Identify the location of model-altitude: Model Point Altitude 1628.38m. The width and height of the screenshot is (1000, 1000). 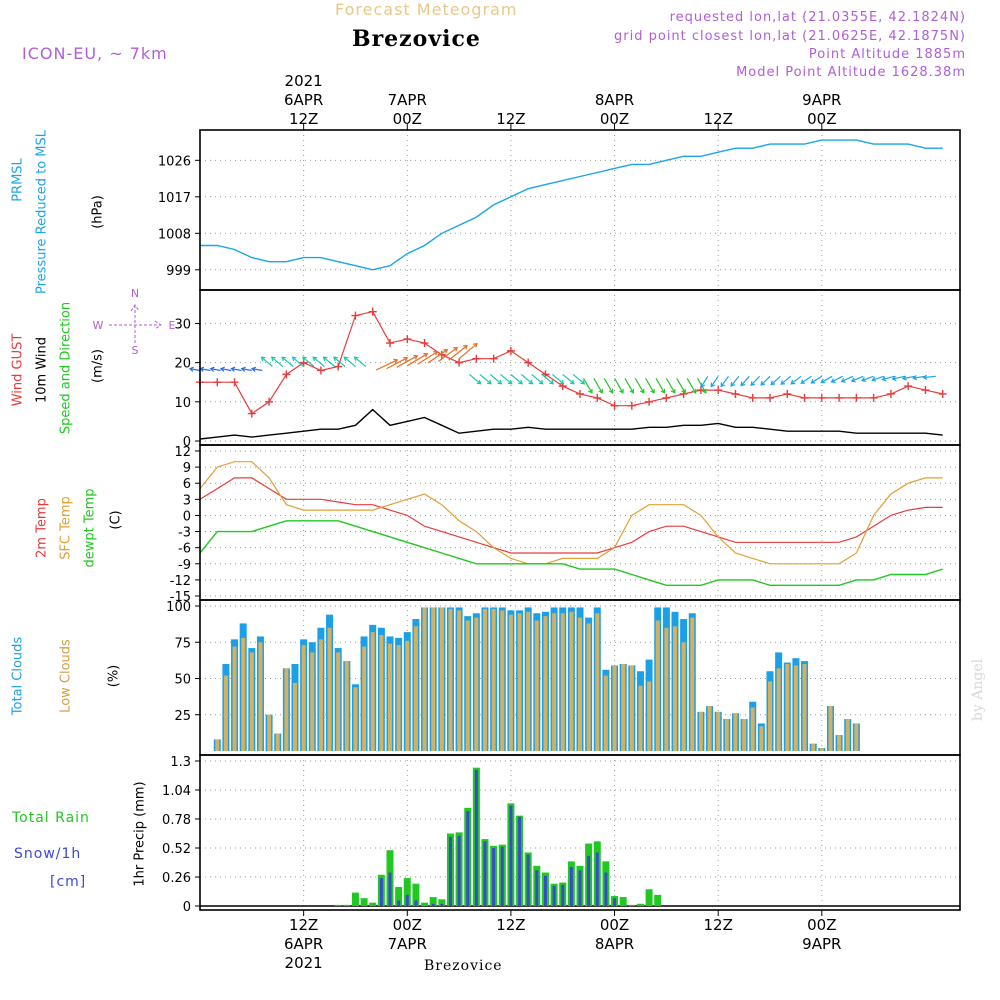
(851, 72).